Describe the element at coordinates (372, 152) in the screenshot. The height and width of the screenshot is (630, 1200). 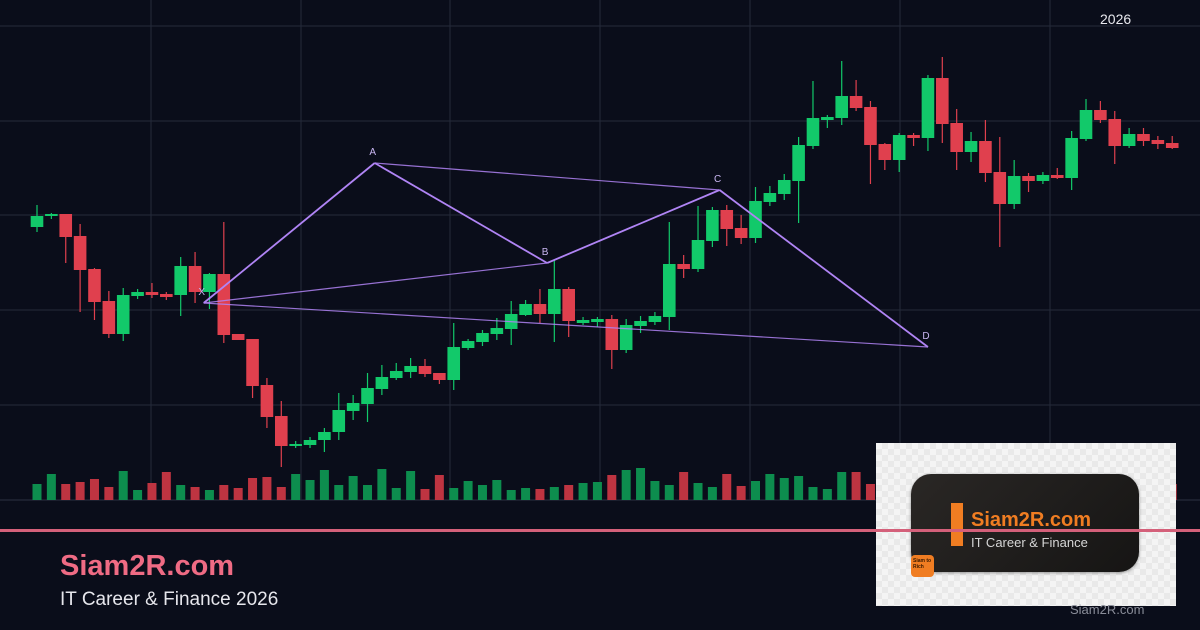
I see `pattern-label-A: A` at that location.